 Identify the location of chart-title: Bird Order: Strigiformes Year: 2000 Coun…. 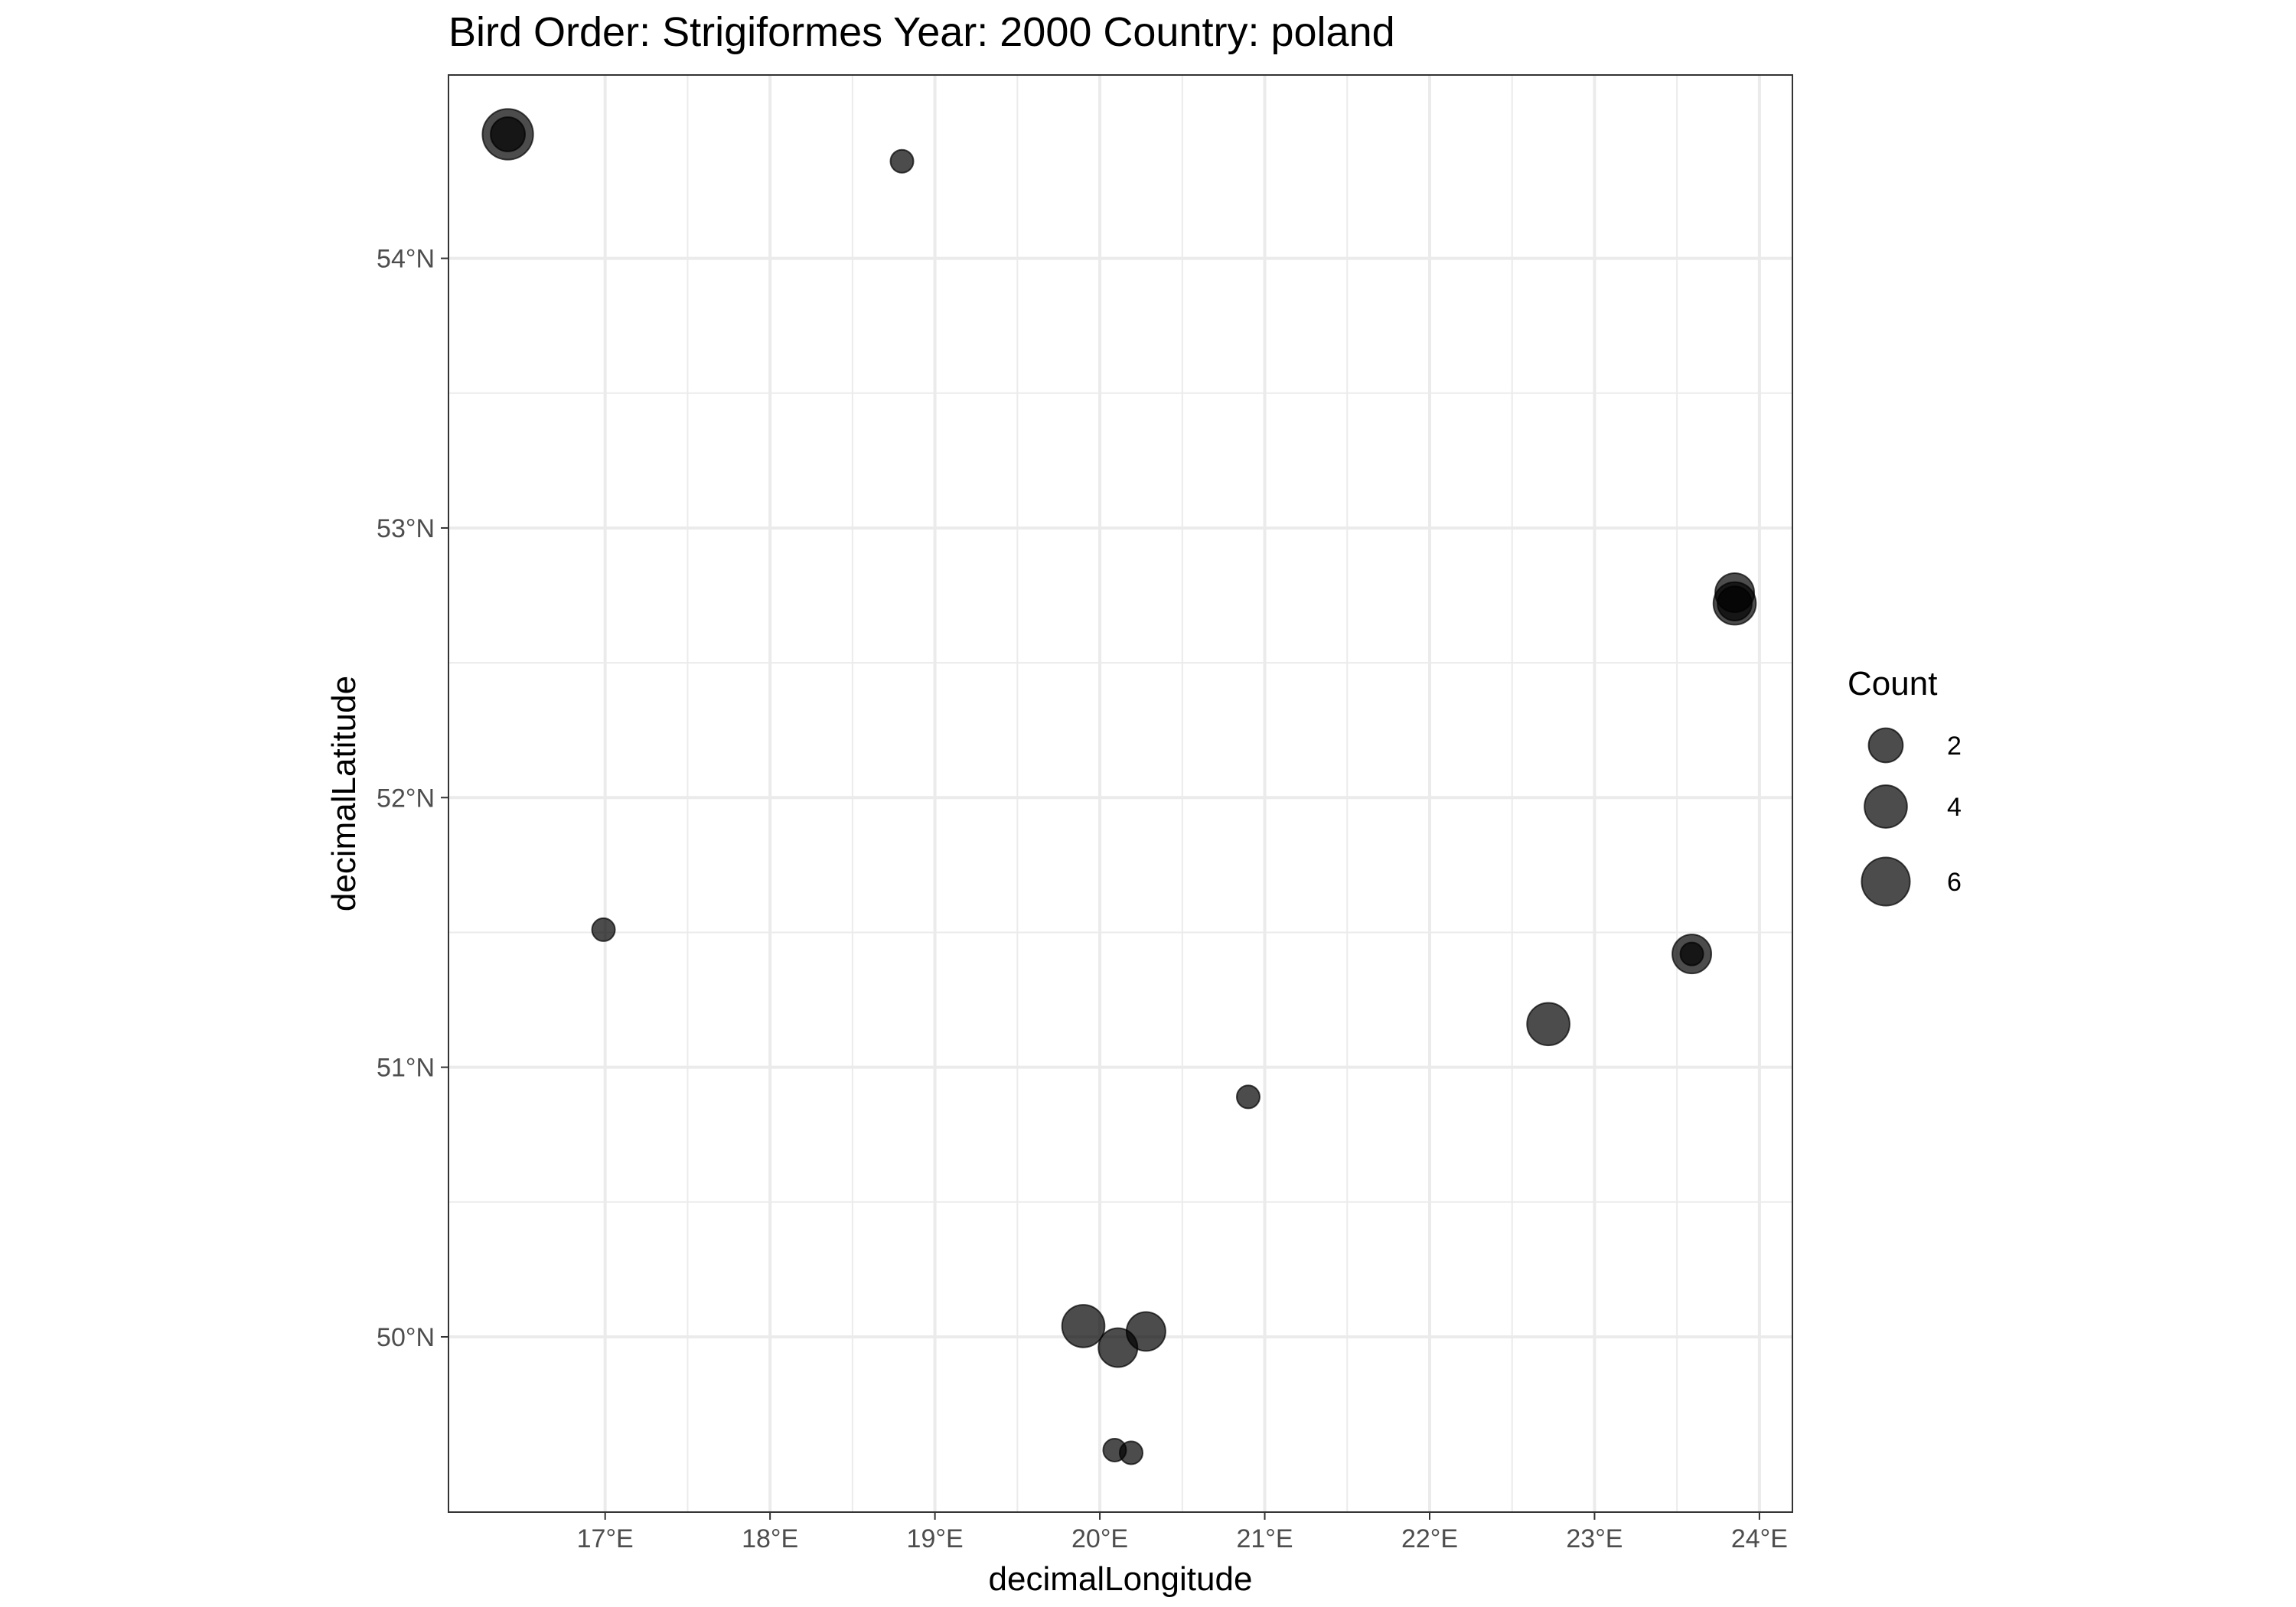
(921, 32).